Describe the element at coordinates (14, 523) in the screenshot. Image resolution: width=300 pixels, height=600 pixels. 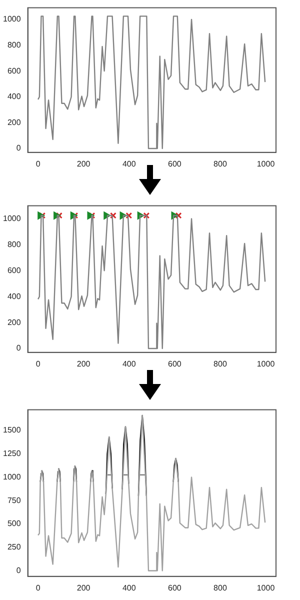
I see `y-tick-label: 500` at that location.